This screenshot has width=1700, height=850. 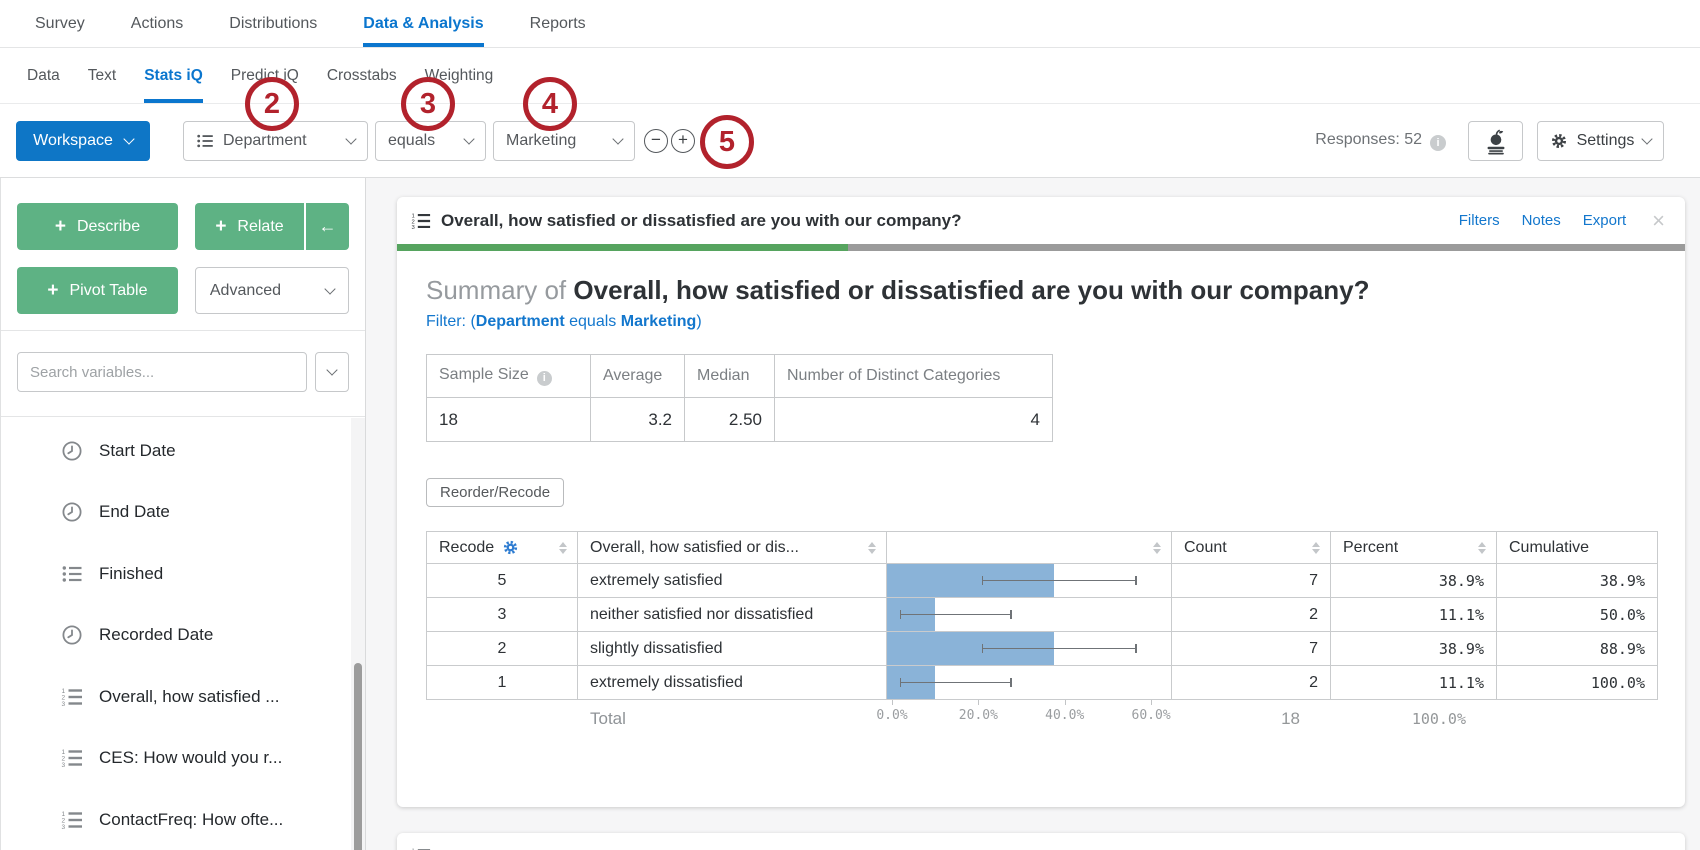 What do you see at coordinates (892, 715) in the screenshot?
I see `axis-label: 0.0%` at bounding box center [892, 715].